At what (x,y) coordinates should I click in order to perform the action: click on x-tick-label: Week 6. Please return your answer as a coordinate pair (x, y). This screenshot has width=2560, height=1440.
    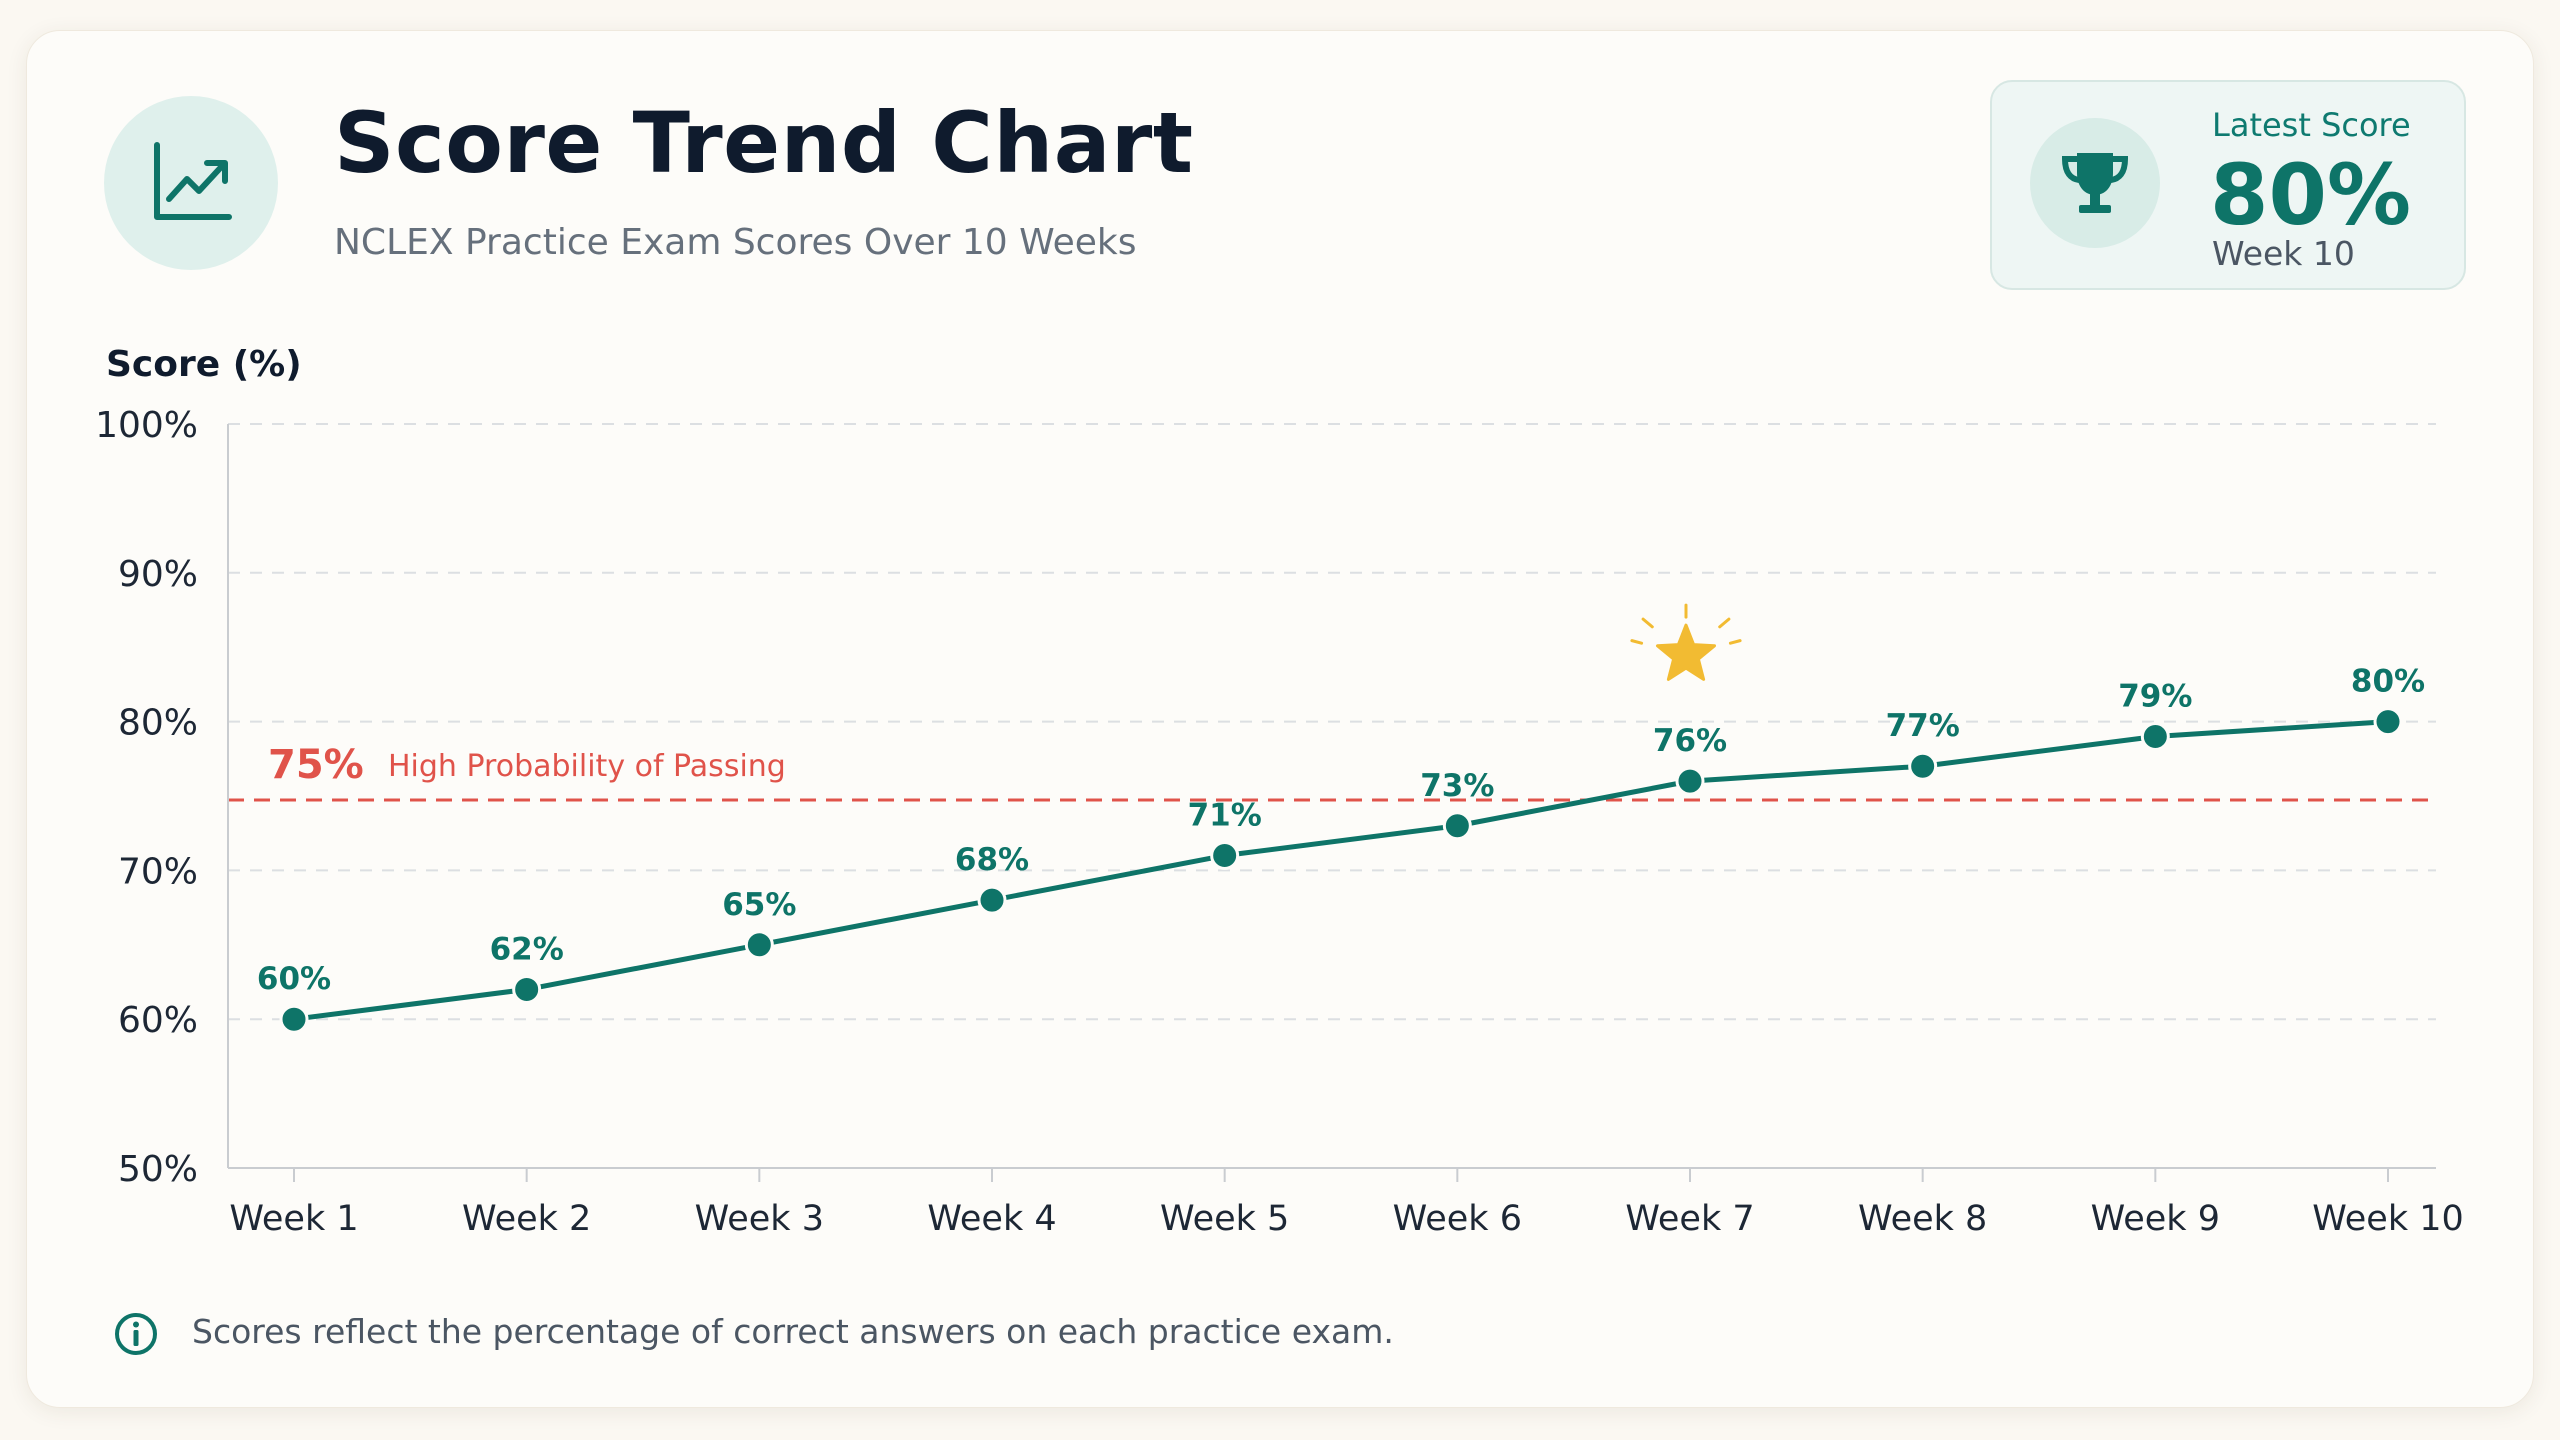
    Looking at the image, I should click on (1457, 1219).